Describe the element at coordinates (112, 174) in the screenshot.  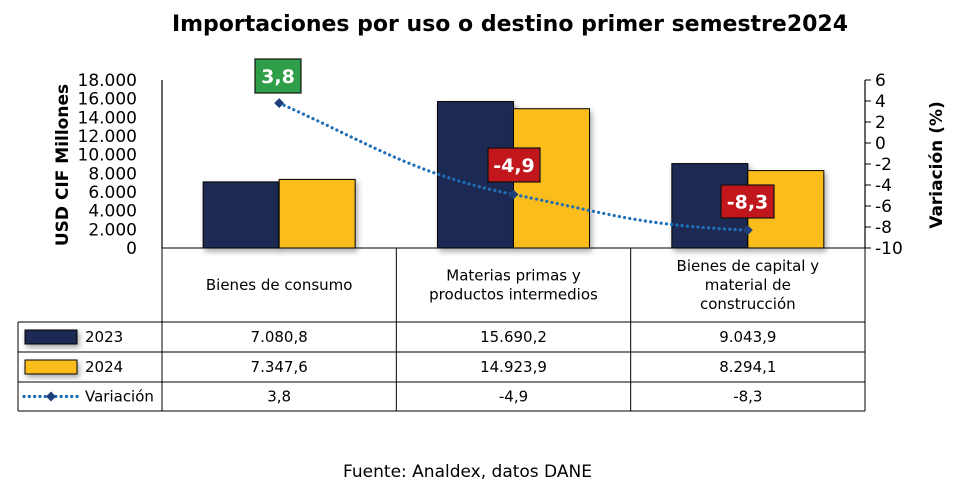
I see `y-tick-label: 8.000` at that location.